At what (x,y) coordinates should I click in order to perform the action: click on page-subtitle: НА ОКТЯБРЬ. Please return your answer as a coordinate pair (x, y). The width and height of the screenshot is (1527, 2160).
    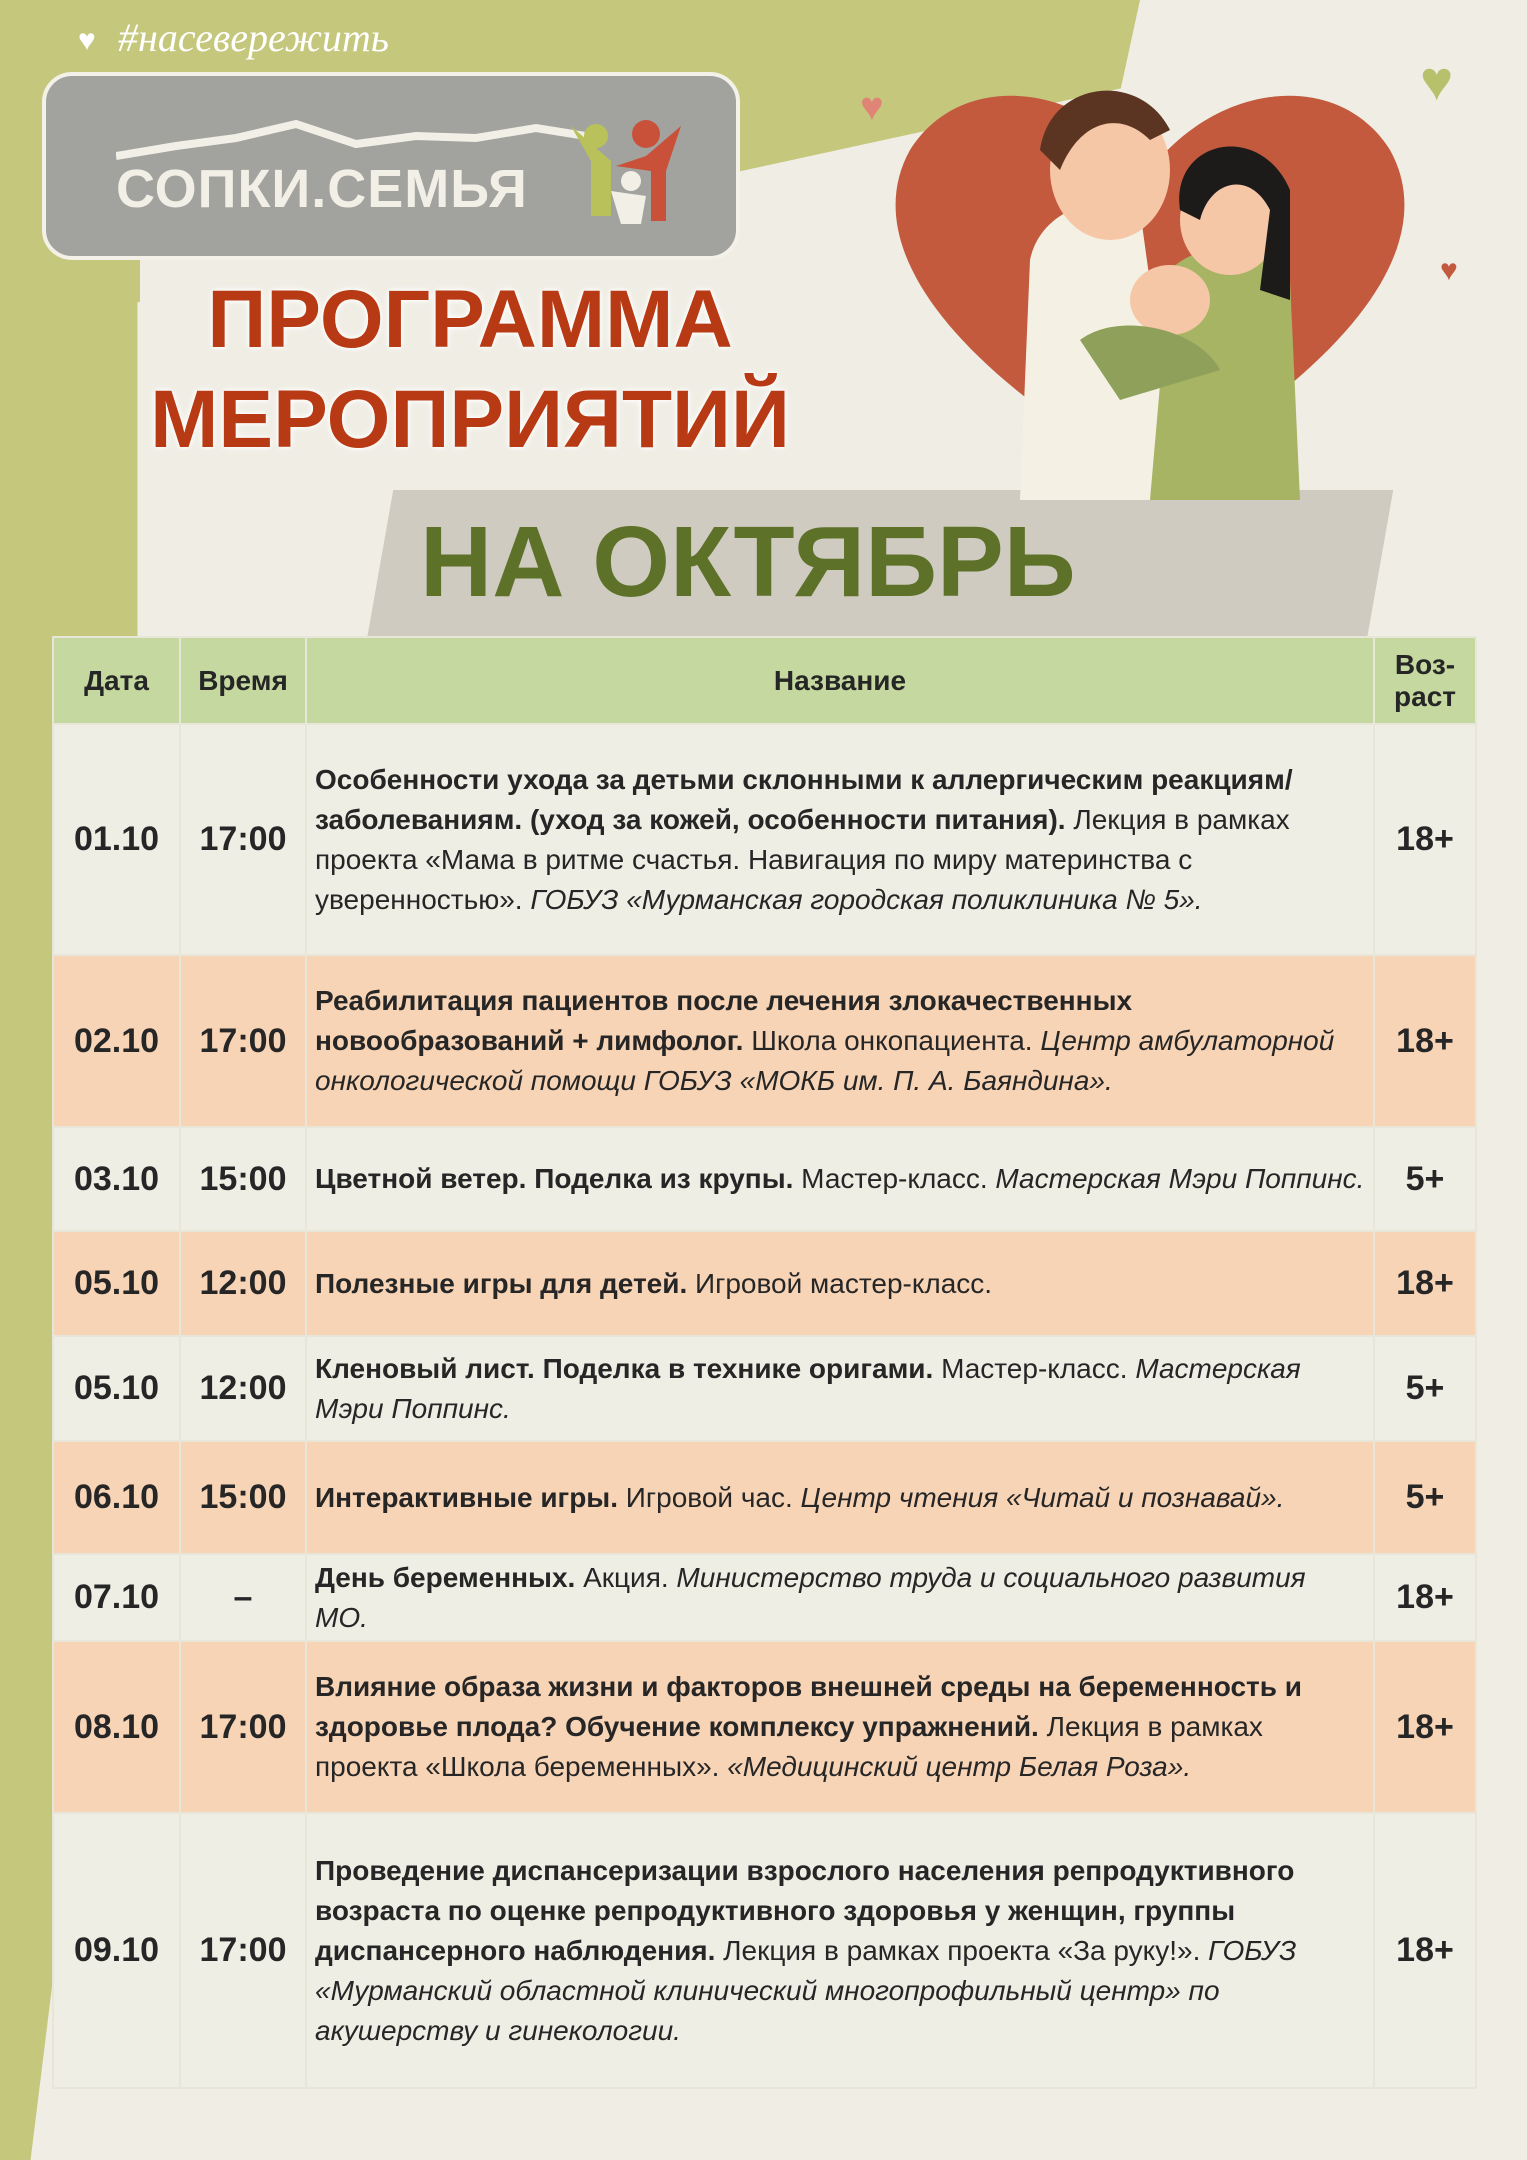
    Looking at the image, I should click on (748, 562).